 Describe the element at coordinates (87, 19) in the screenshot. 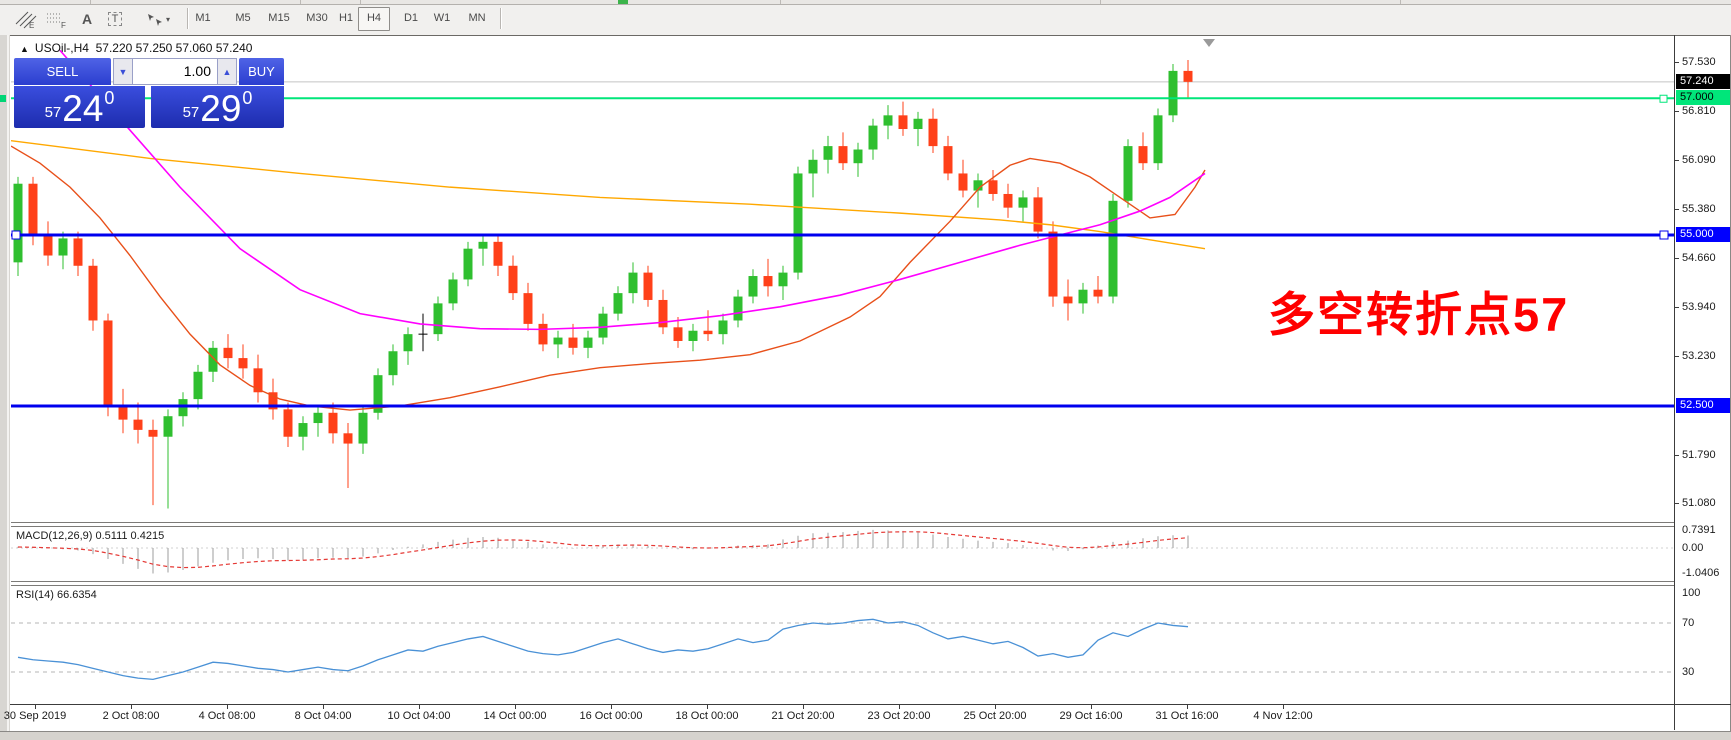

I see `text-label-icon: A` at that location.